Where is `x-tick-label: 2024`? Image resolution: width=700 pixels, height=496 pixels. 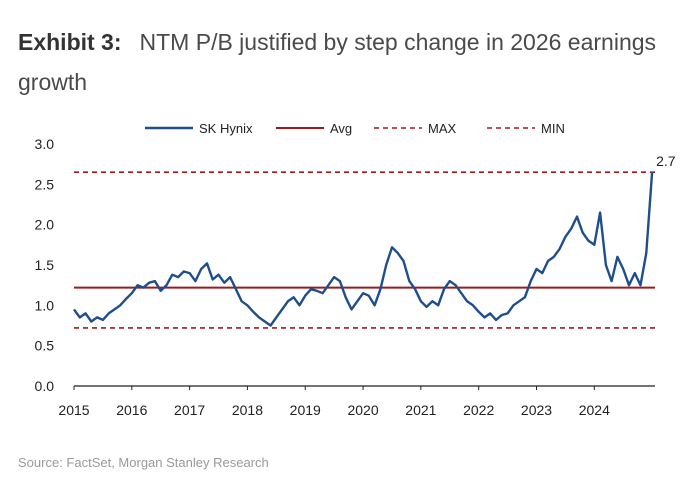
x-tick-label: 2024 is located at coordinates (594, 410).